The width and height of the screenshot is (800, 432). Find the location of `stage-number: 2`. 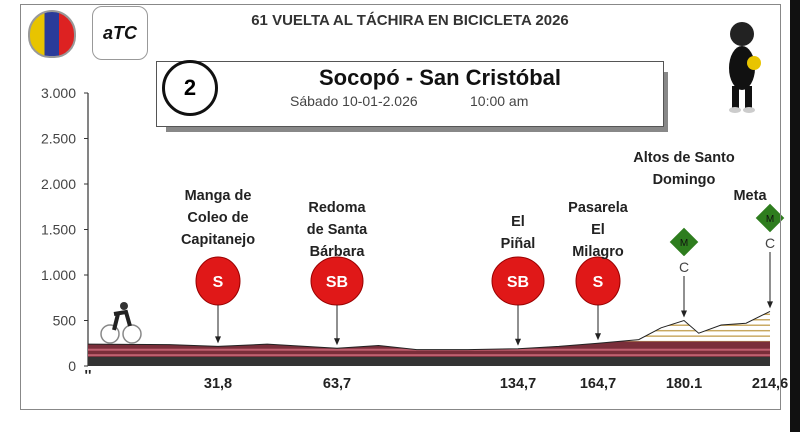

stage-number: 2 is located at coordinates (190, 88).